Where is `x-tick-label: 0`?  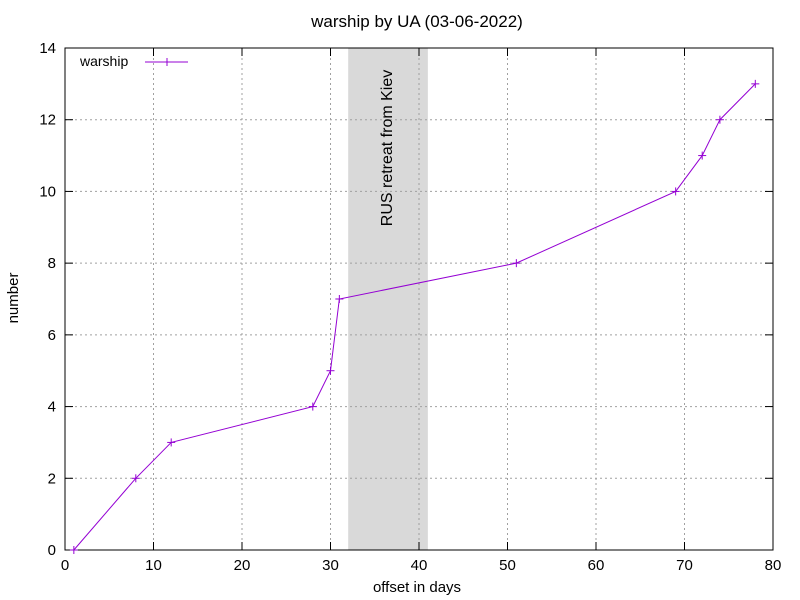 x-tick-label: 0 is located at coordinates (65, 565).